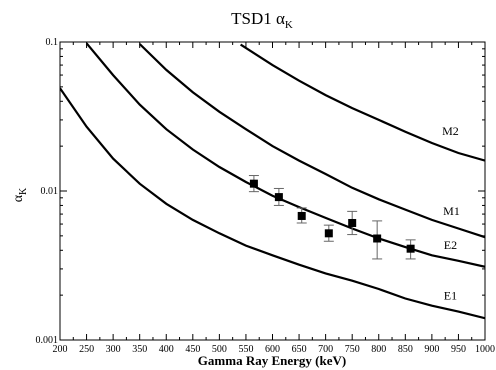  I want to click on x-tick-label: 800, so click(378, 349).